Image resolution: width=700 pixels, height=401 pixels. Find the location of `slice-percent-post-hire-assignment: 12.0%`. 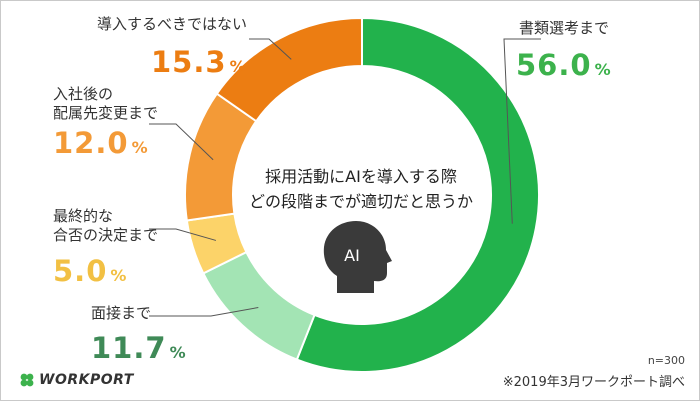

slice-percent-post-hire-assignment: 12.0% is located at coordinates (101, 143).